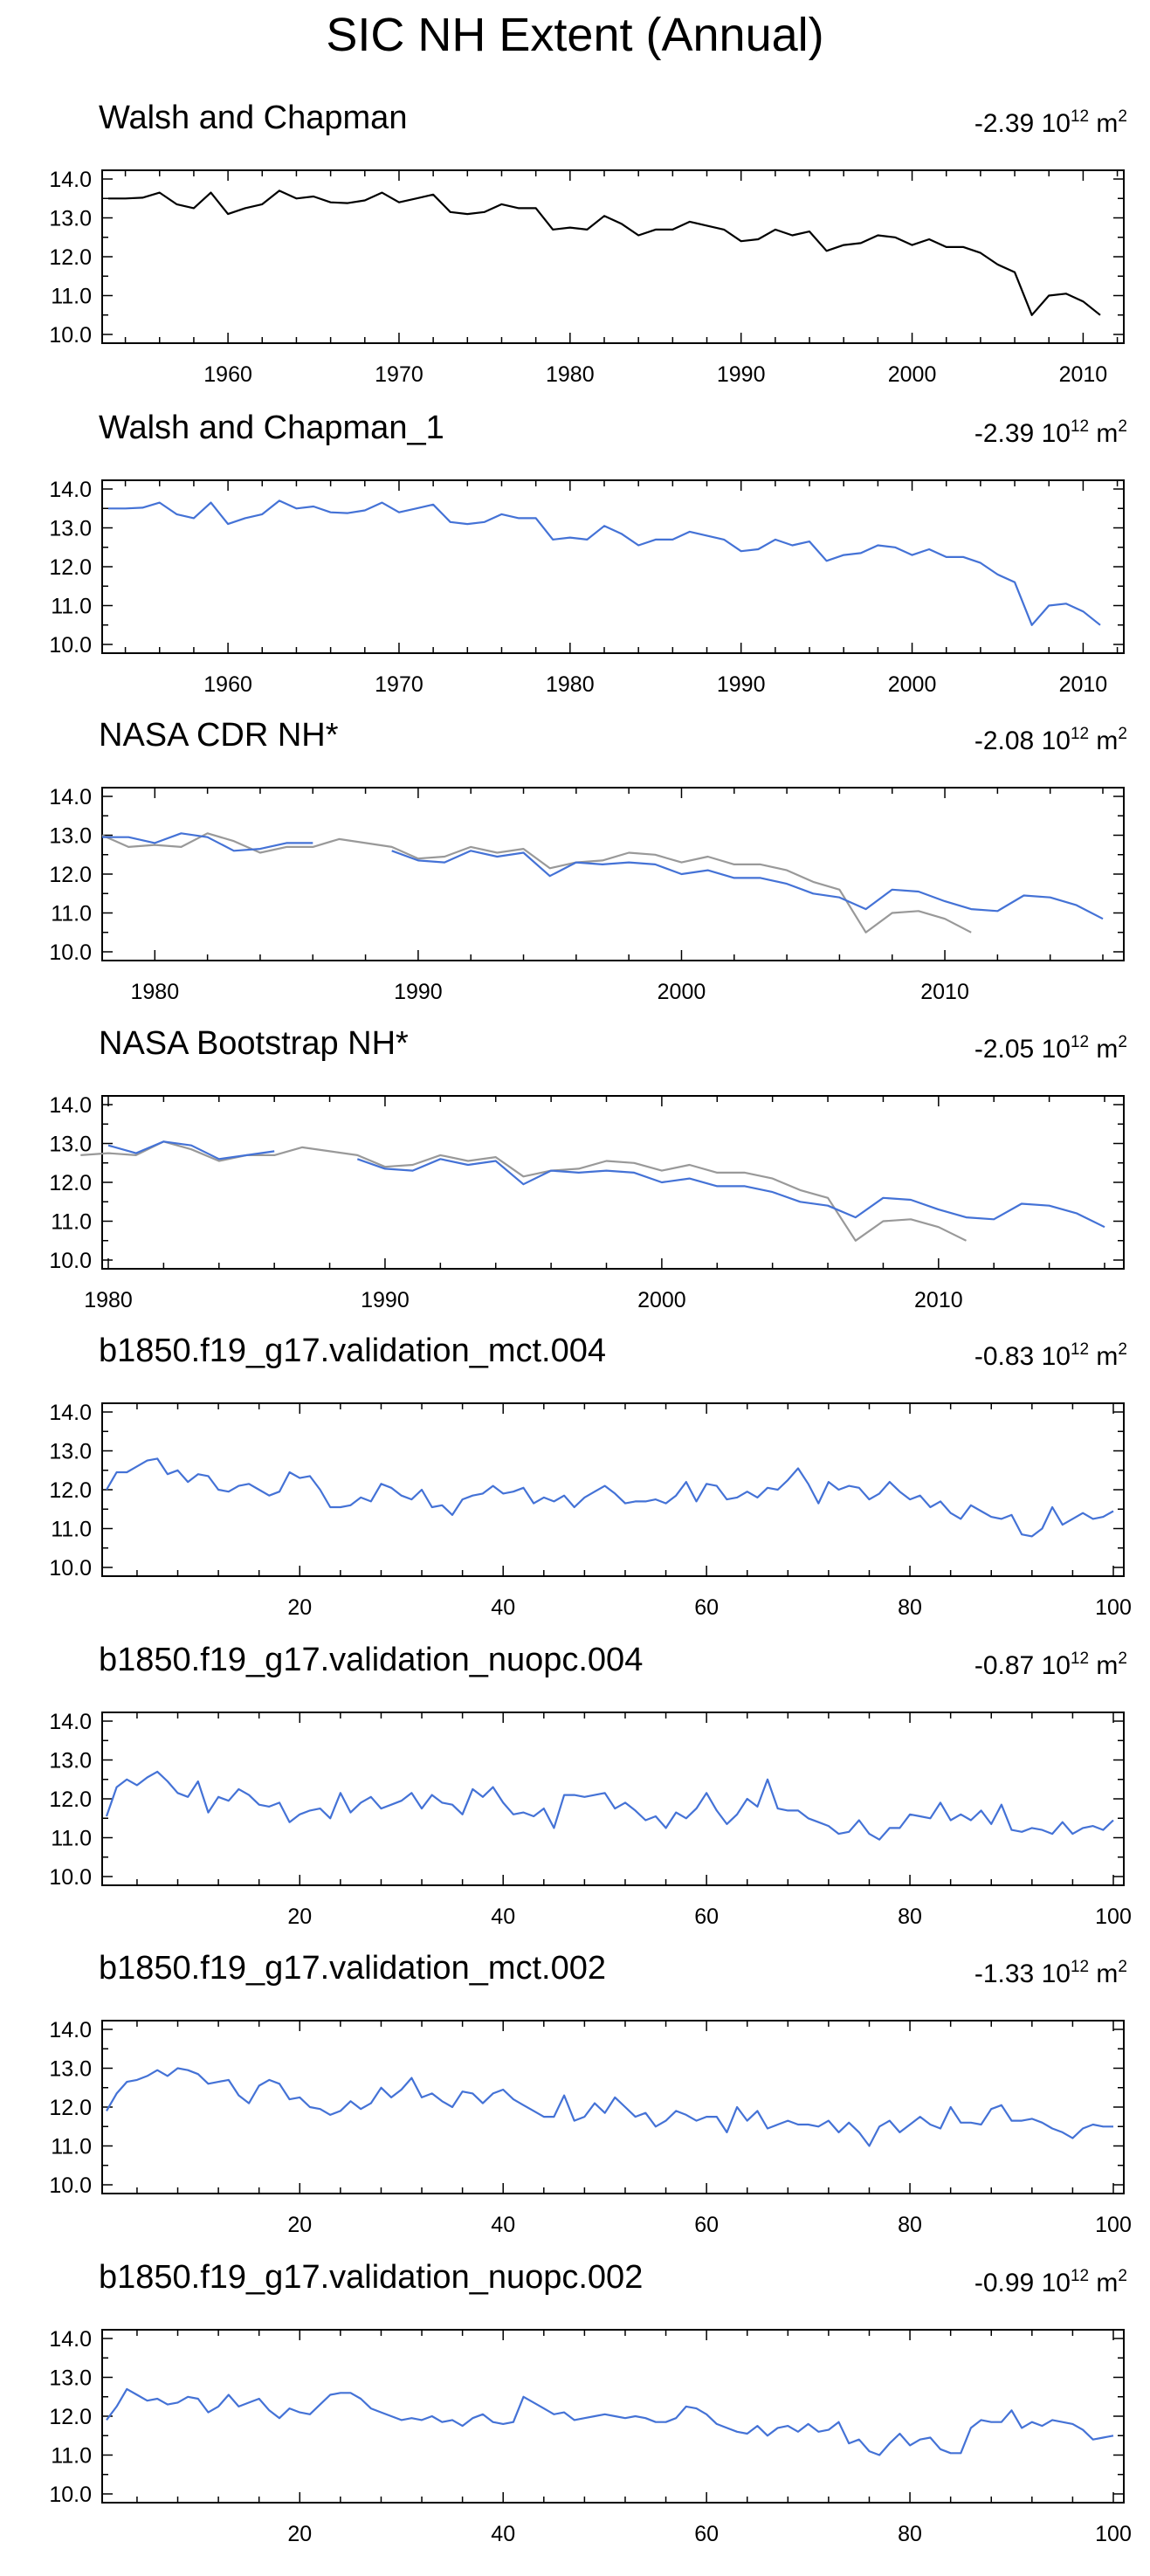  Describe the element at coordinates (706, 1607) in the screenshot. I see `x-tick-label: 60` at that location.